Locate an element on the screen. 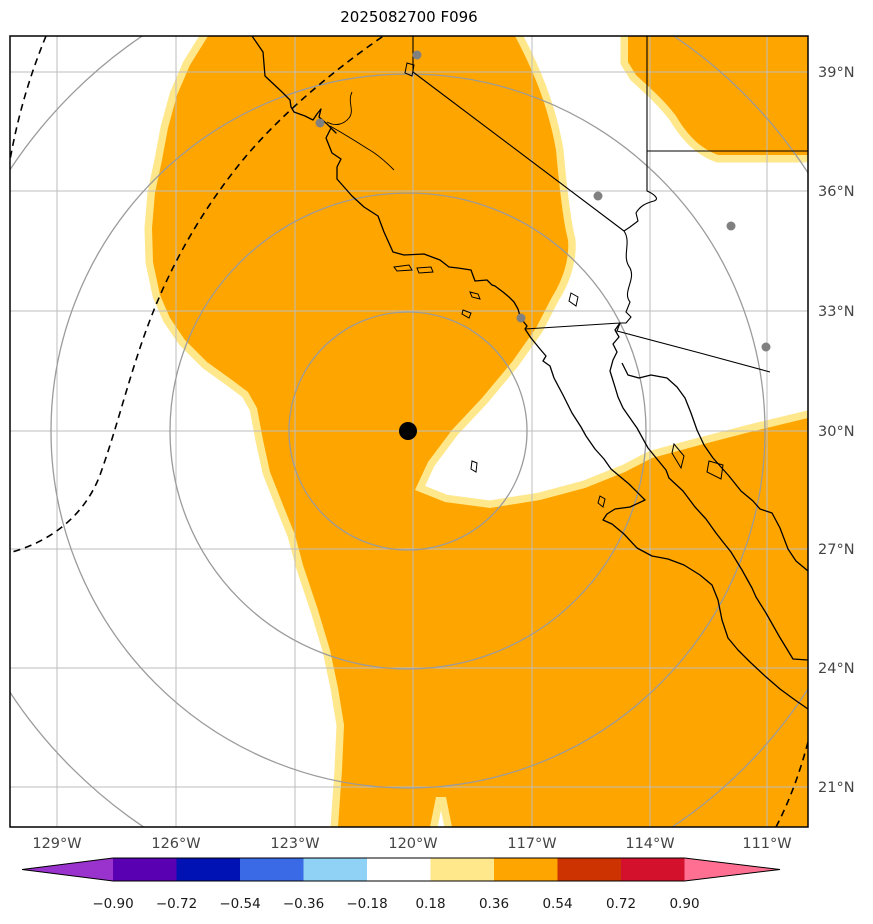 This screenshot has width=873, height=924. rivers is located at coordinates (360, 131).